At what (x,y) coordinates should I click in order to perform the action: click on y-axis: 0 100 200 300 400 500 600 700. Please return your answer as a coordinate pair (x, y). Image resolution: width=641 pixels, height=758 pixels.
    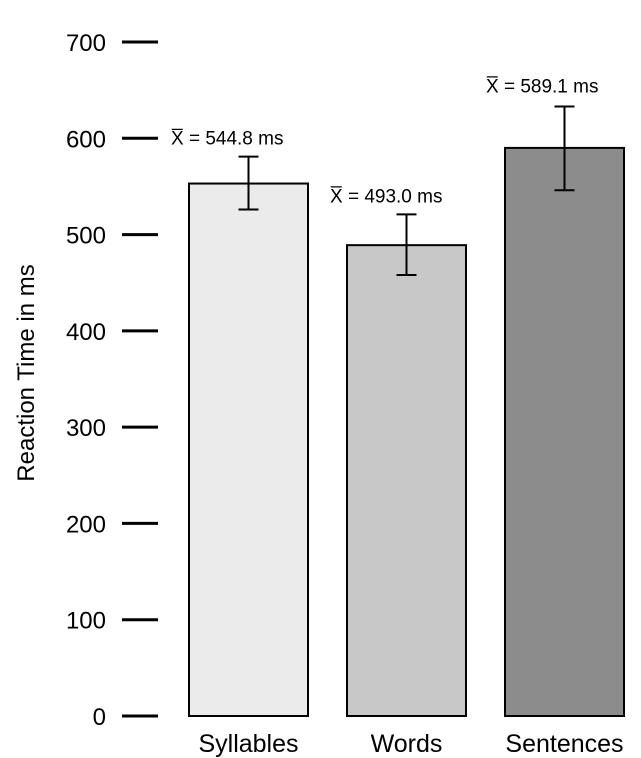
    Looking at the image, I should click on (112, 380).